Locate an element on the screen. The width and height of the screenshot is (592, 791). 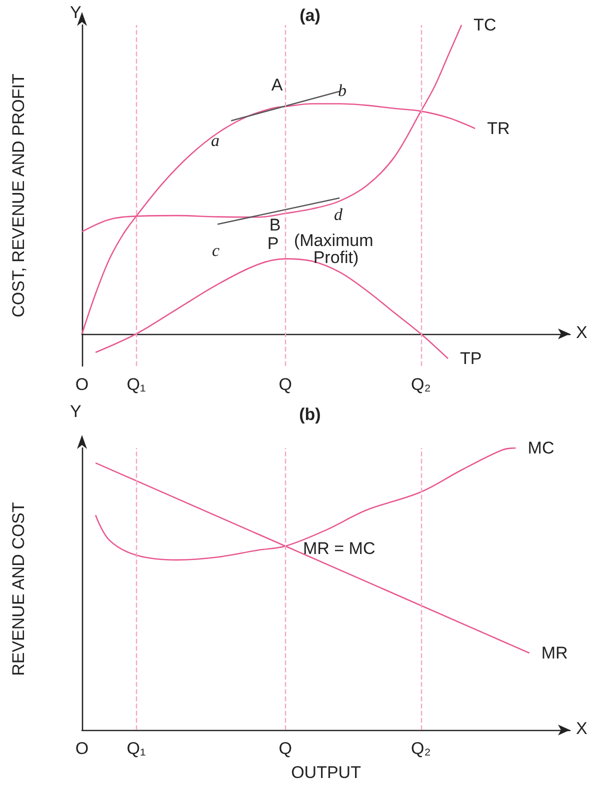
annotation: MR = MC is located at coordinates (339, 548).